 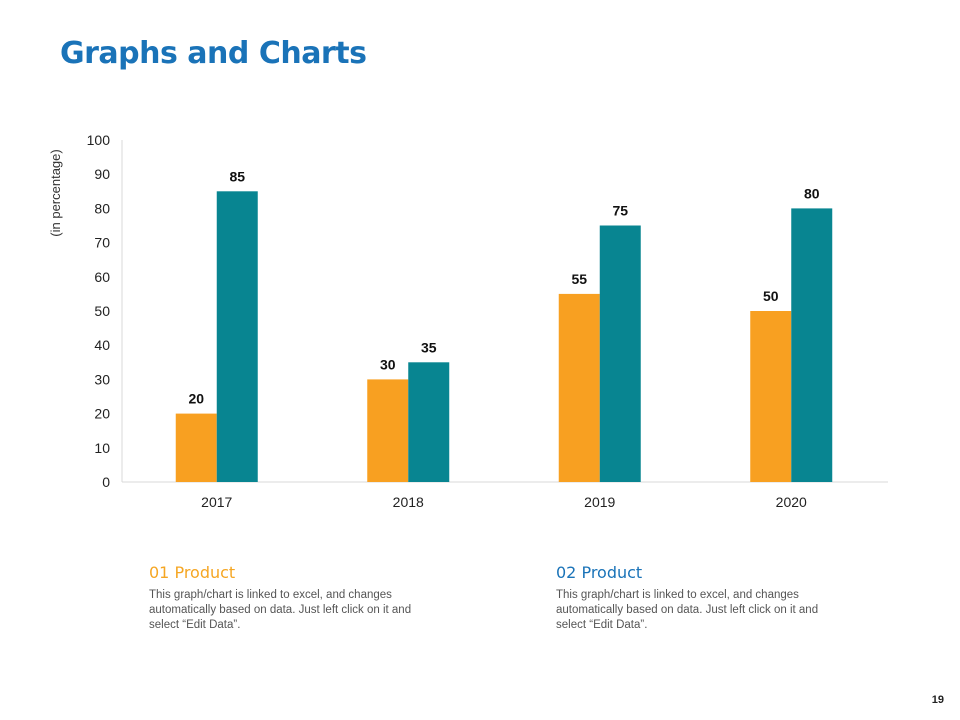 What do you see at coordinates (213, 53) in the screenshot?
I see `page-title: Graphs and Charts` at bounding box center [213, 53].